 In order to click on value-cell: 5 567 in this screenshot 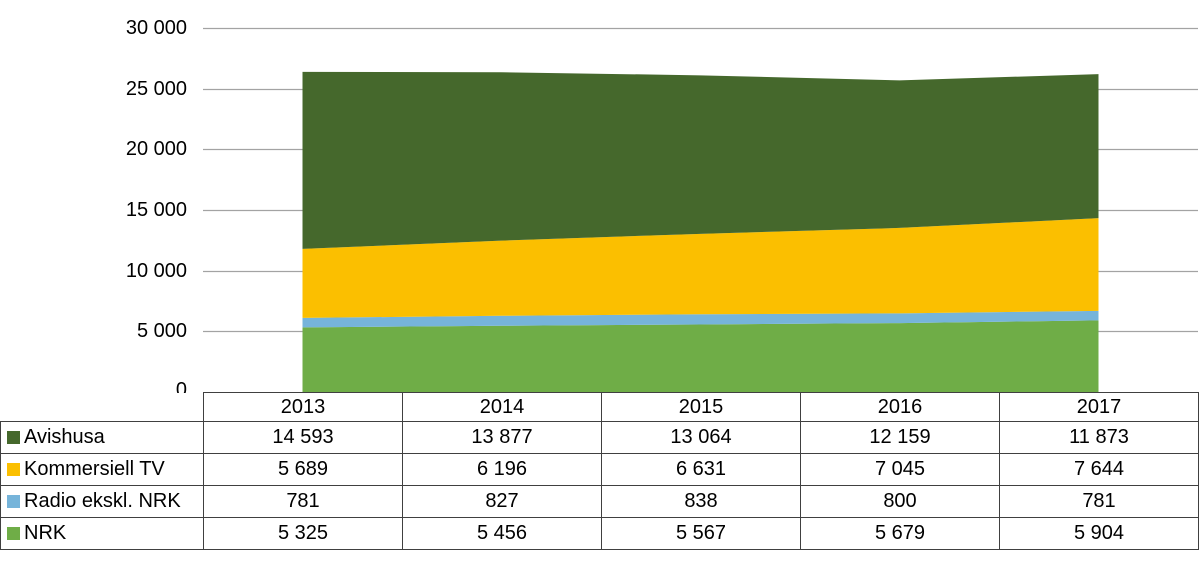, I will do `click(701, 533)`.